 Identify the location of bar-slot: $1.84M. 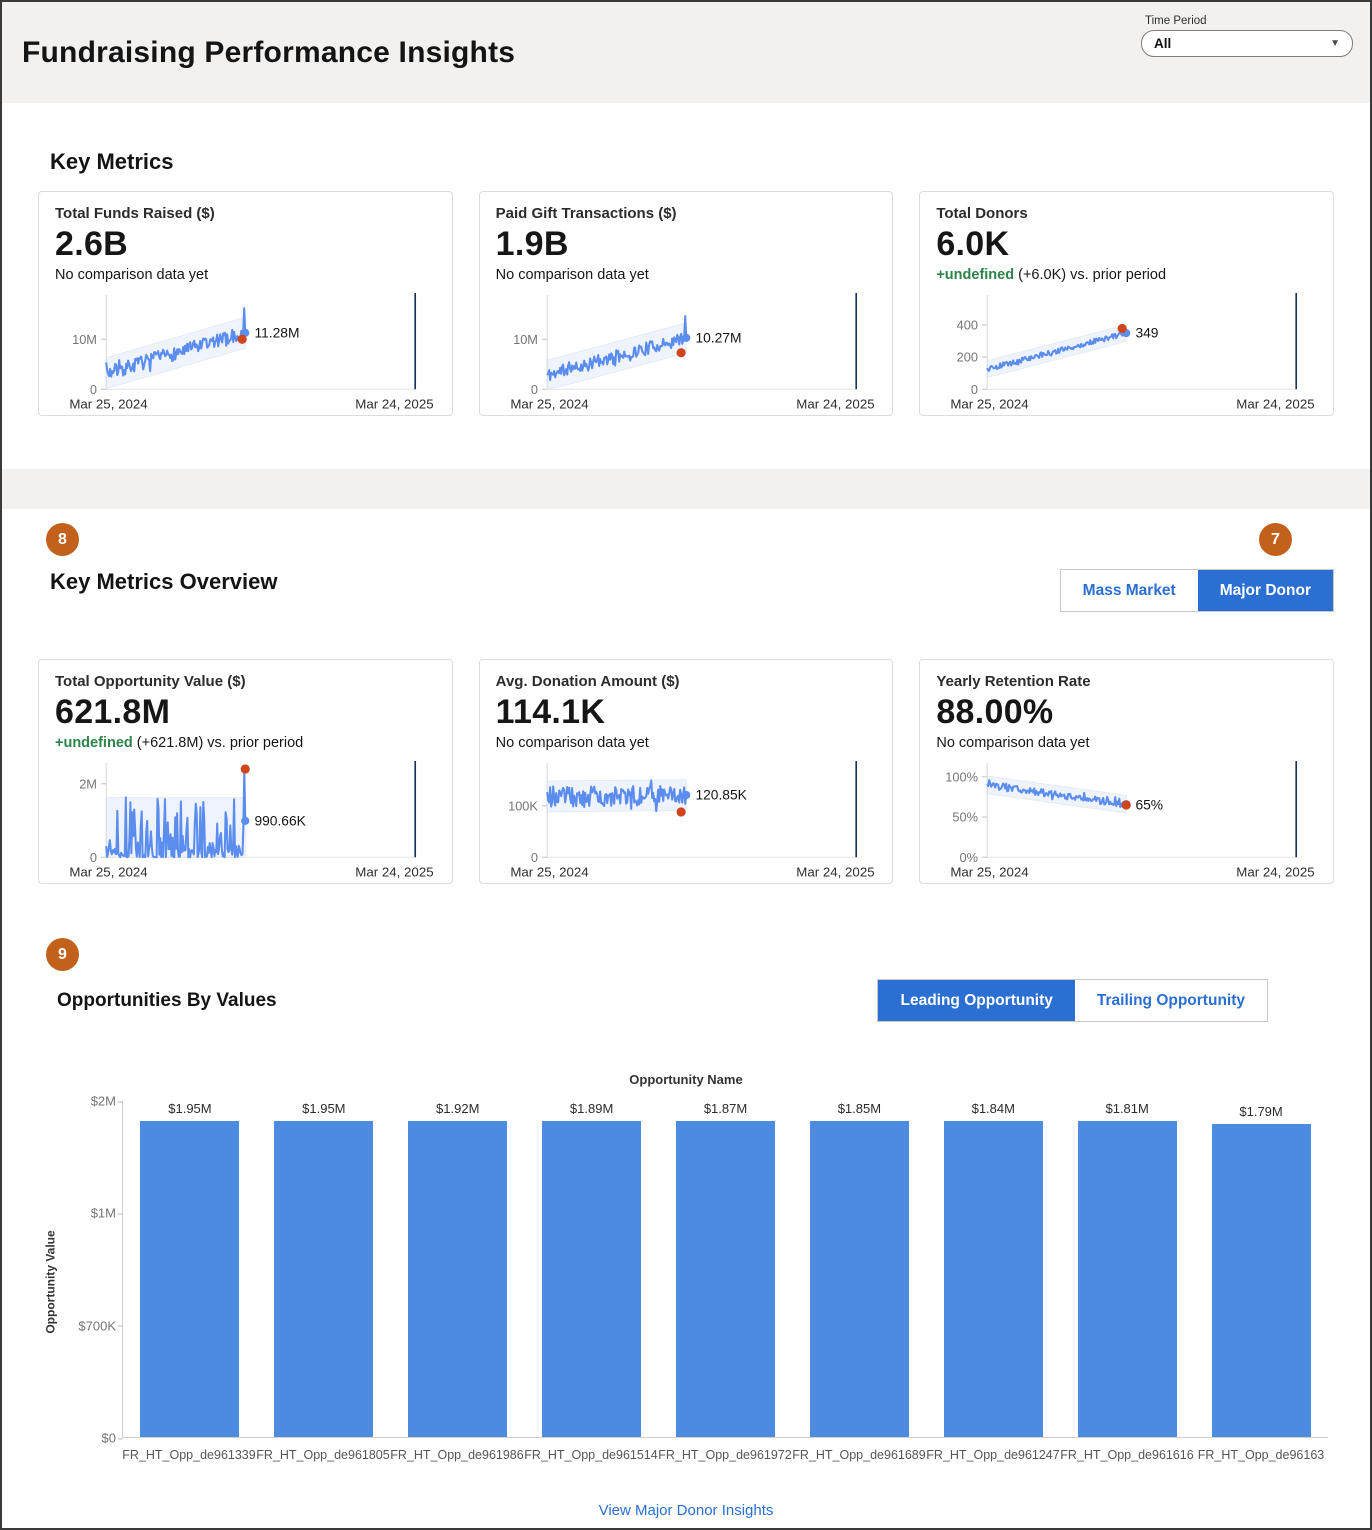
(993, 1269).